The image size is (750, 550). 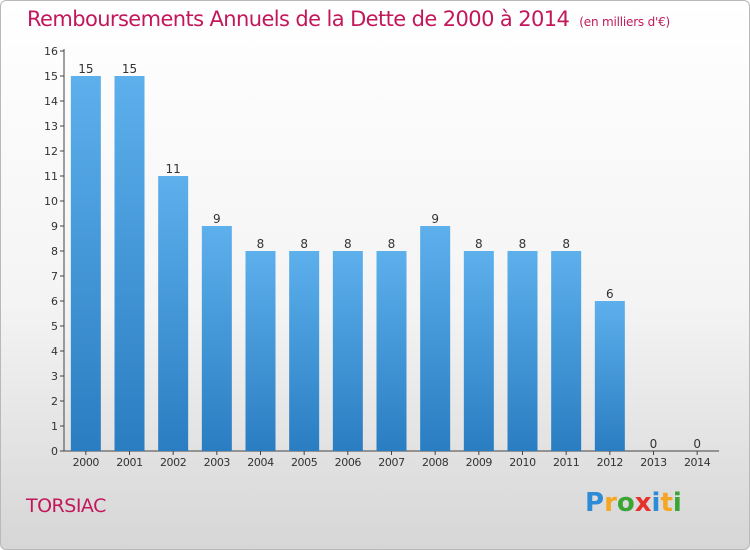 What do you see at coordinates (54, 376) in the screenshot?
I see `y-tick-label: 3` at bounding box center [54, 376].